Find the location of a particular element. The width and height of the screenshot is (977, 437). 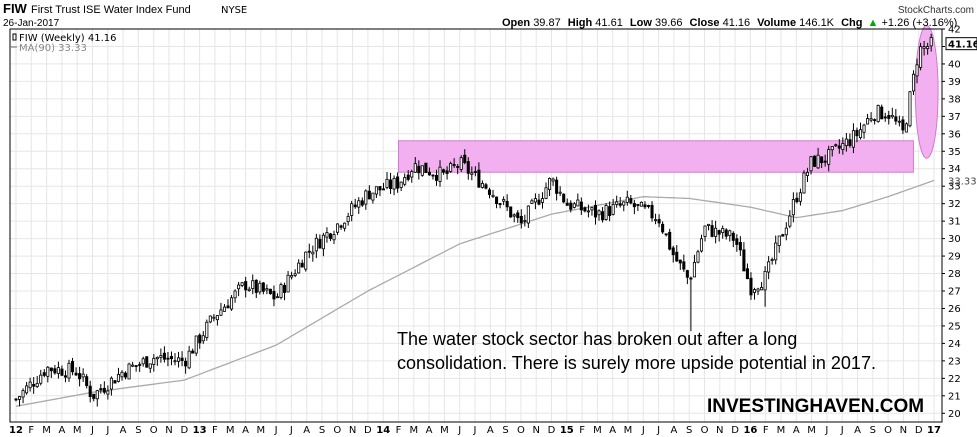

ohlc-open-label: Open is located at coordinates (516, 23).